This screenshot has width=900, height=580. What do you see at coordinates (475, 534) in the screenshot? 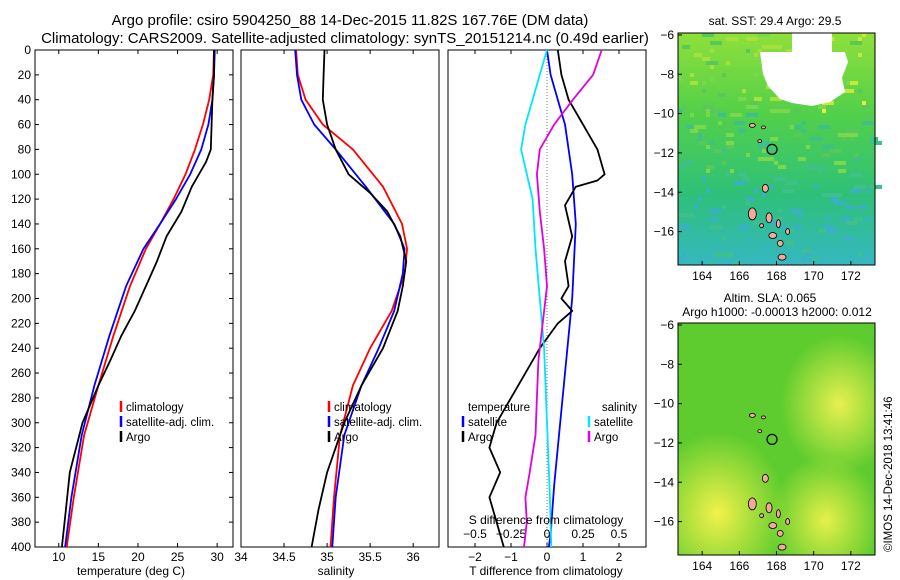
I see `x-tick-label: −0.5` at bounding box center [475, 534].